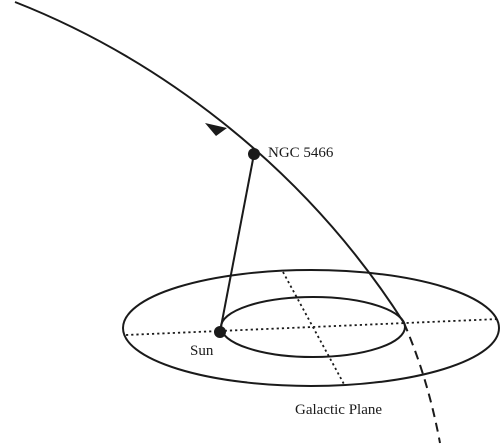 This screenshot has height=445, width=501. I want to click on cluster-label: NGC 5466, so click(301, 153).